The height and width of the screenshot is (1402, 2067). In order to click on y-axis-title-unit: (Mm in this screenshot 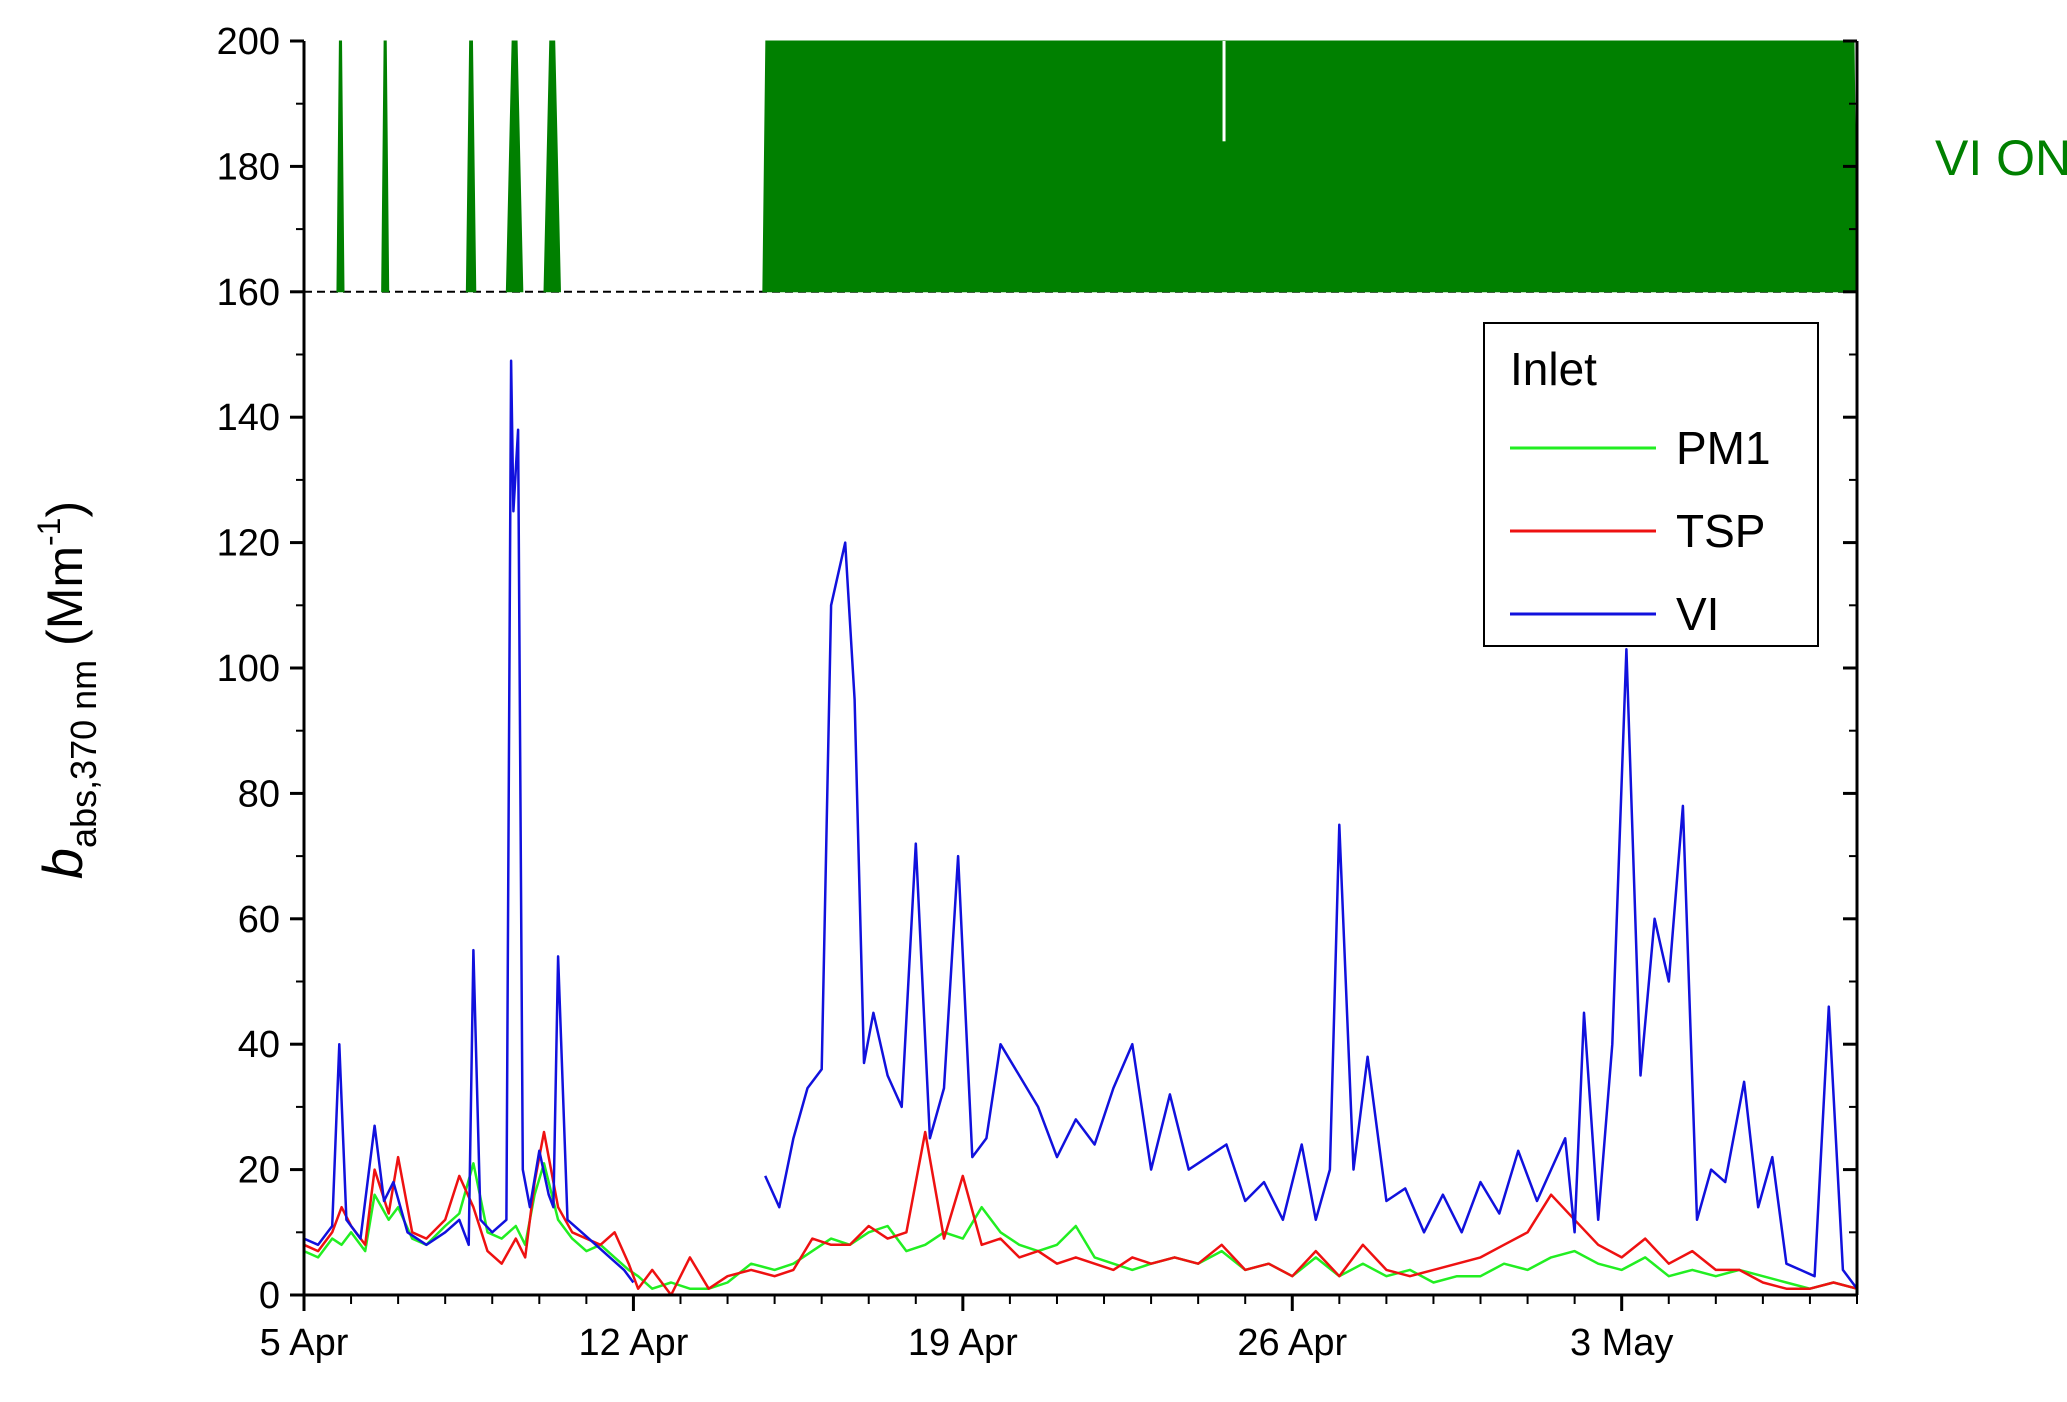, I will do `click(65, 603)`.